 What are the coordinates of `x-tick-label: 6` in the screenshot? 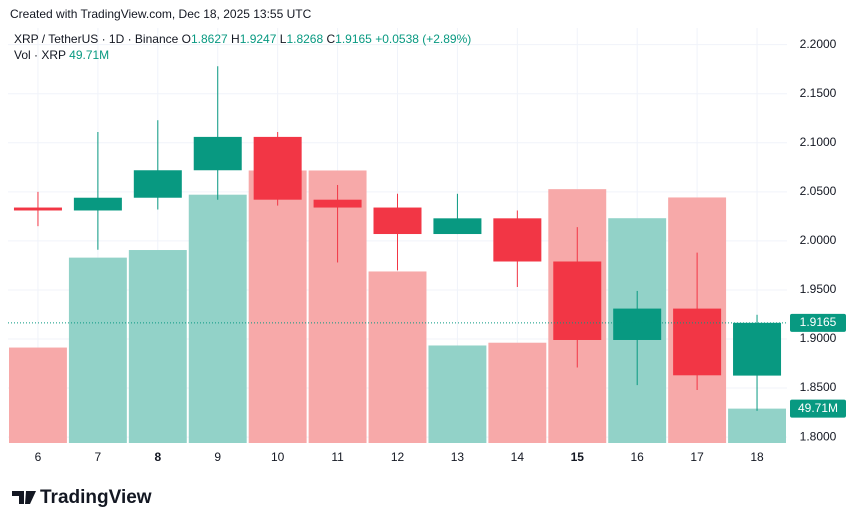 It's located at (38, 457).